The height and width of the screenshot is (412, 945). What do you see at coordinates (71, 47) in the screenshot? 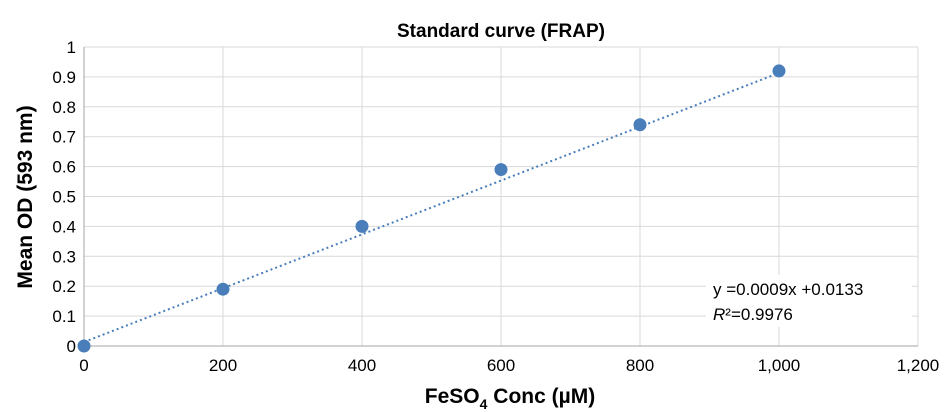
I see `y-tick-label: 1` at bounding box center [71, 47].